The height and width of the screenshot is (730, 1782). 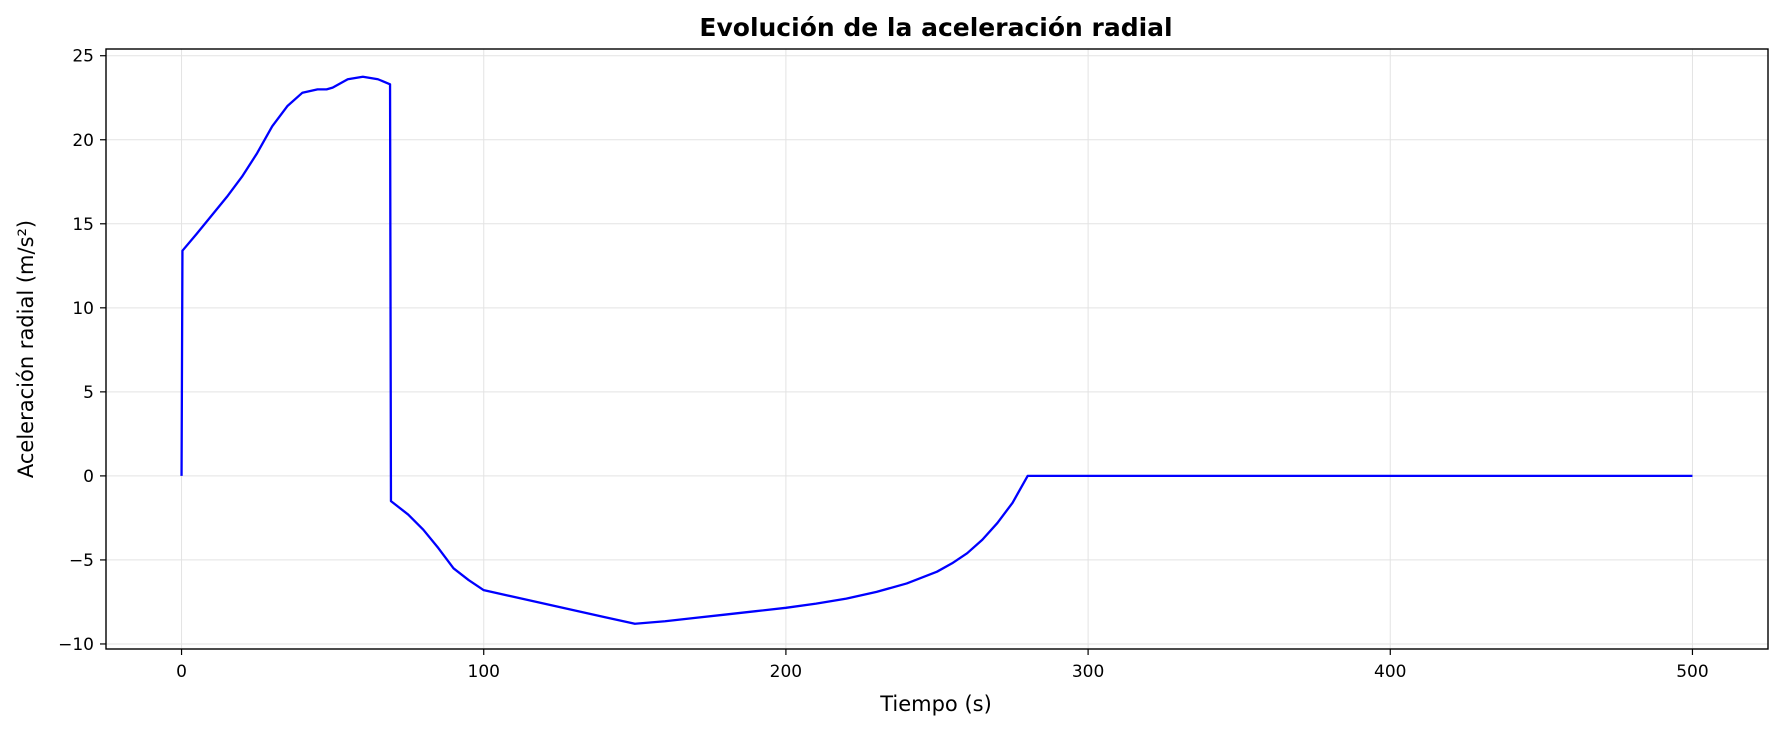 I want to click on y-tick-label: 5, so click(x=88, y=393).